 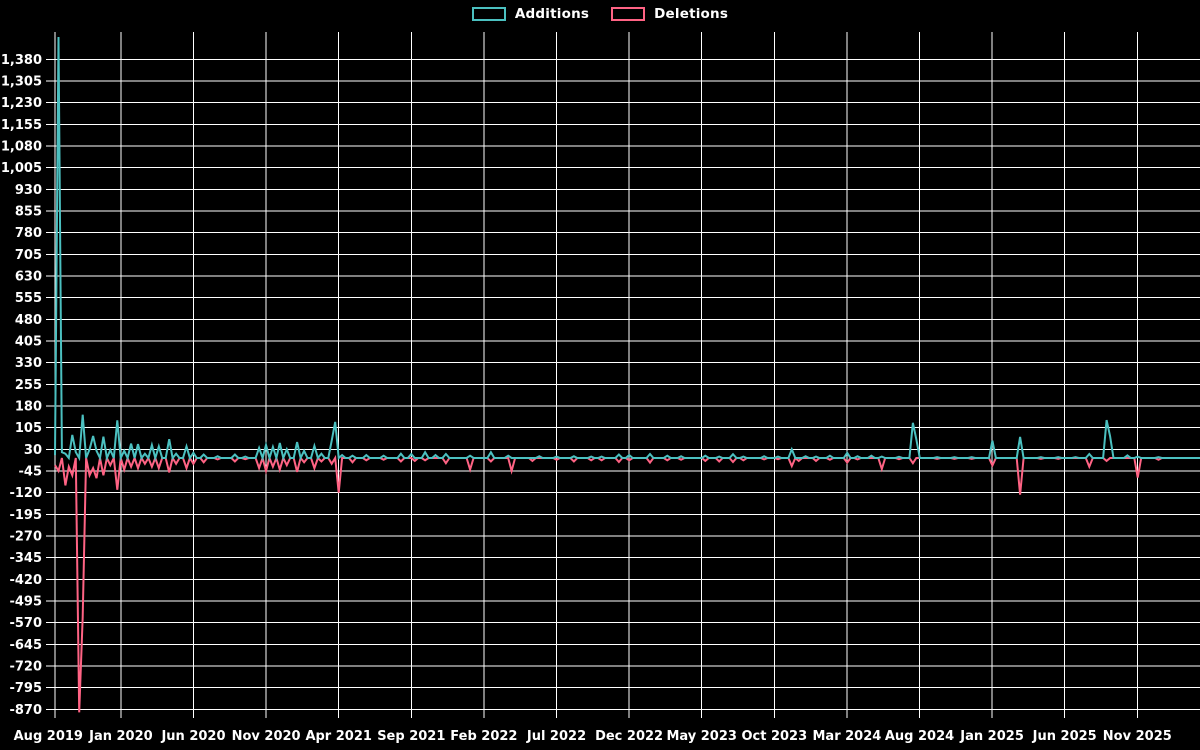 What do you see at coordinates (28, 276) in the screenshot?
I see `svg-text: 630` at bounding box center [28, 276].